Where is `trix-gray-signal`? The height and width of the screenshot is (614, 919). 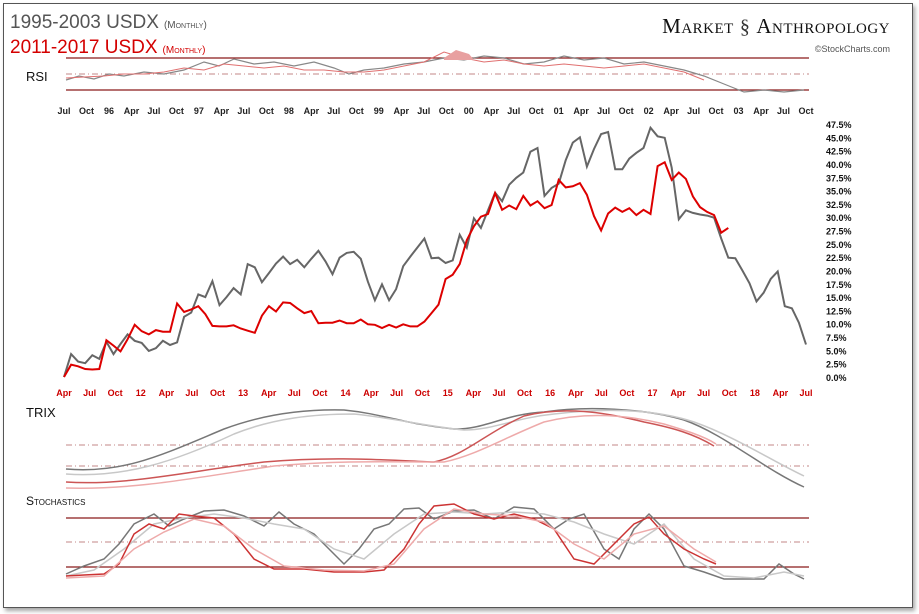
trix-gray-signal is located at coordinates (435, 443).